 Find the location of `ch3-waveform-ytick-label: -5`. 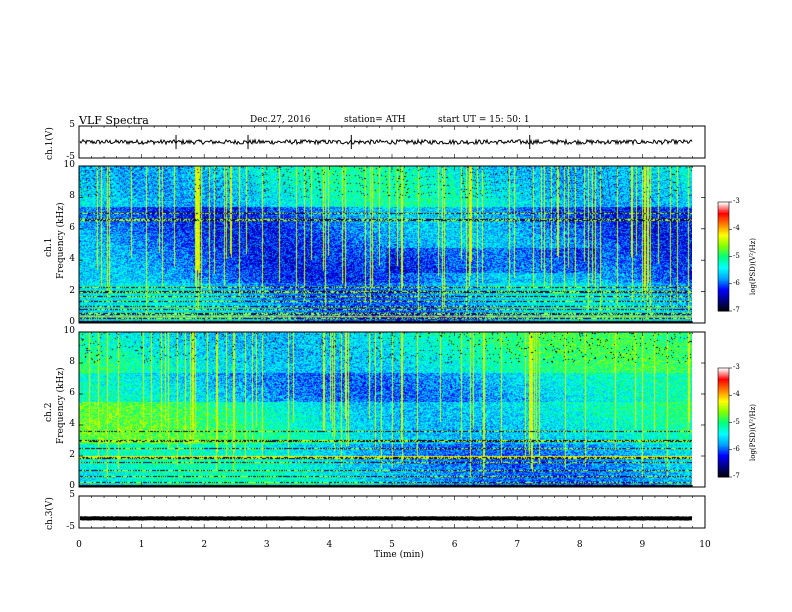

ch3-waveform-ytick-label: -5 is located at coordinates (70, 527).